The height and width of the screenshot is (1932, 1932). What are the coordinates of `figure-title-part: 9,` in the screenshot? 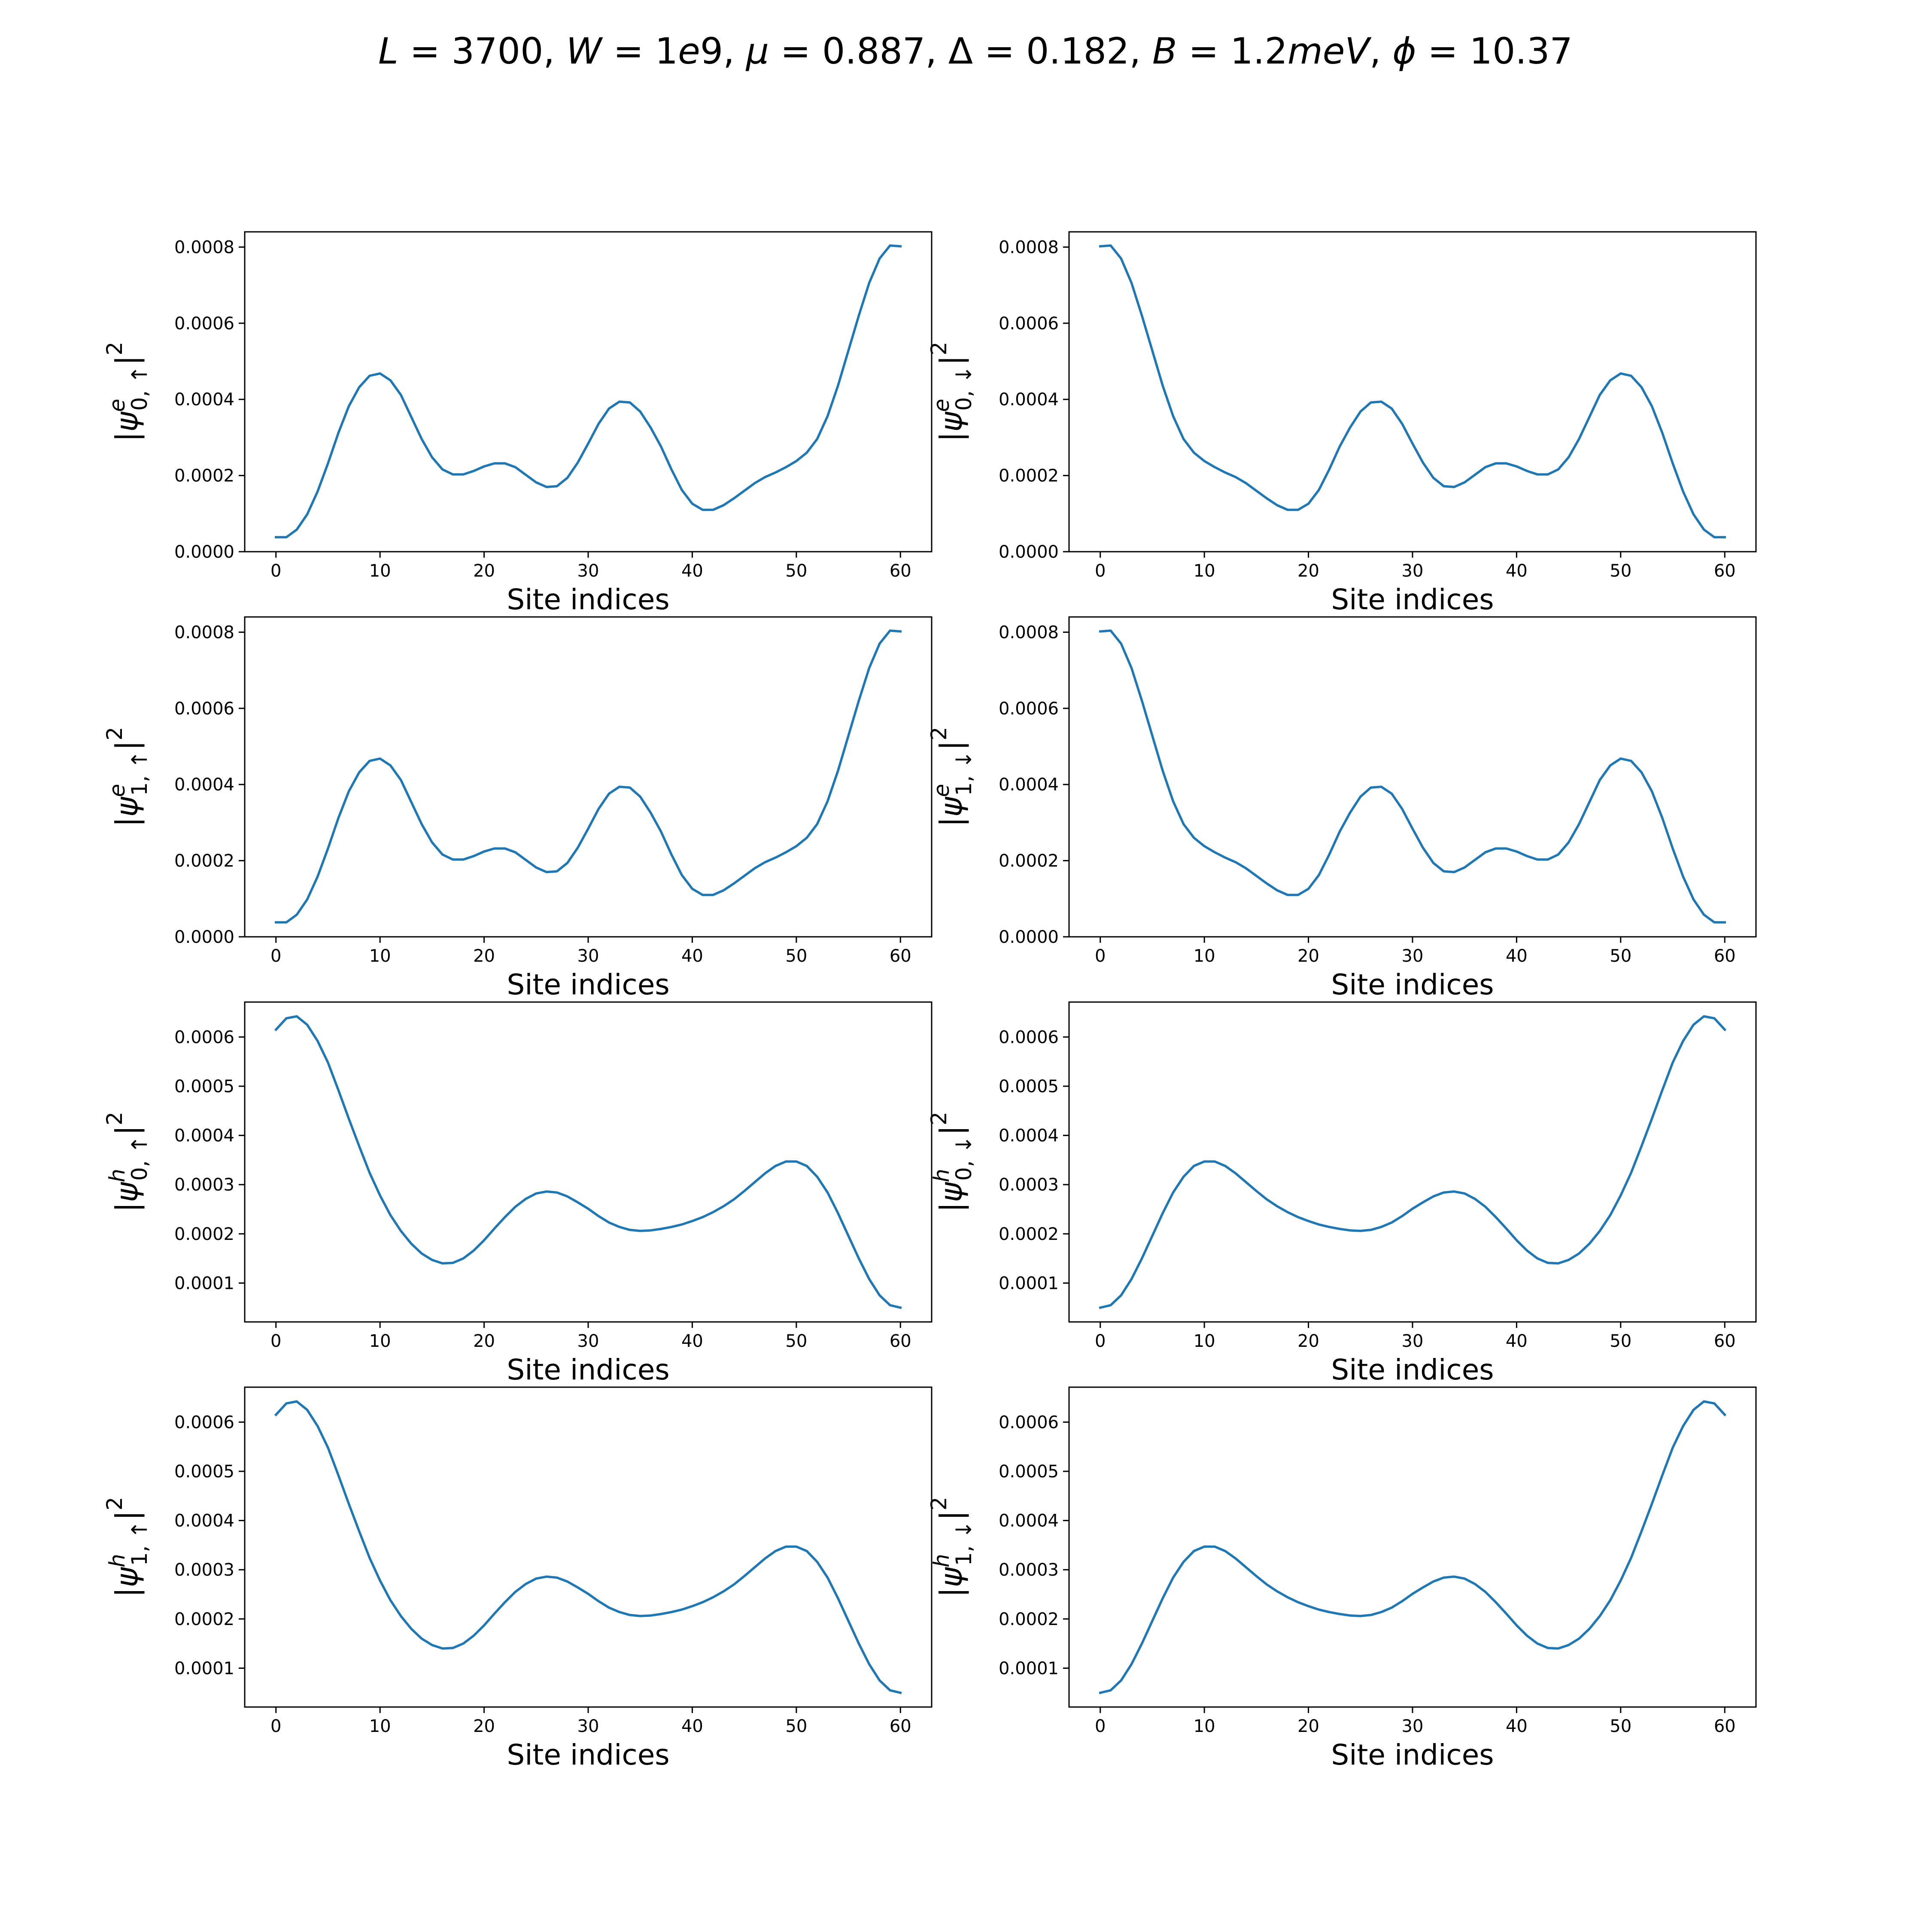 It's located at (723, 51).